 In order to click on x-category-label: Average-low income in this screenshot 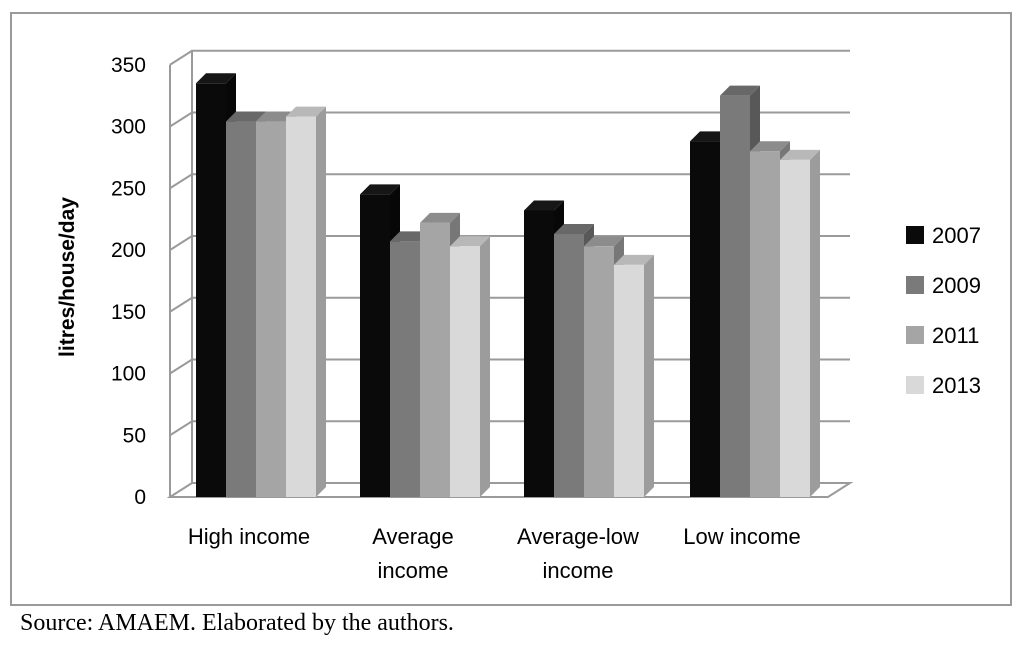, I will do `click(578, 553)`.